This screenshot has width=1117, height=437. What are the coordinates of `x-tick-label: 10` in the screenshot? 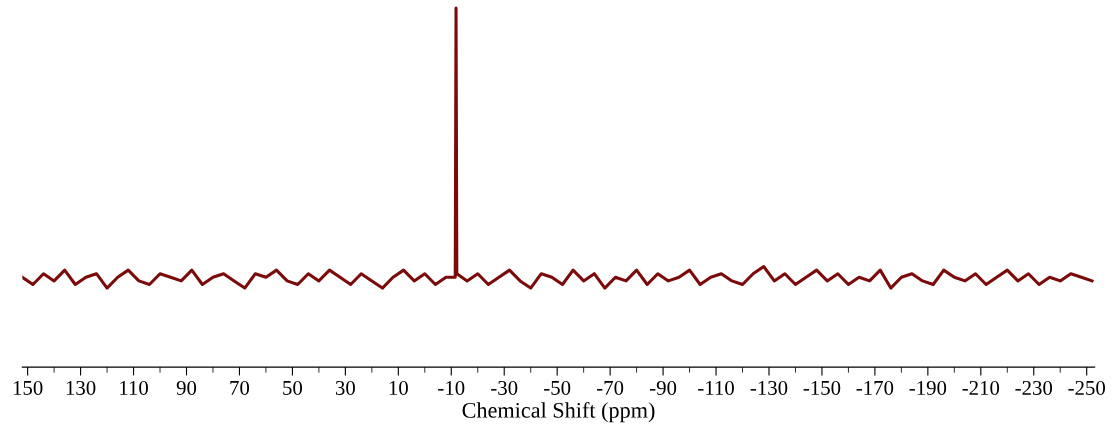 It's located at (398, 387).